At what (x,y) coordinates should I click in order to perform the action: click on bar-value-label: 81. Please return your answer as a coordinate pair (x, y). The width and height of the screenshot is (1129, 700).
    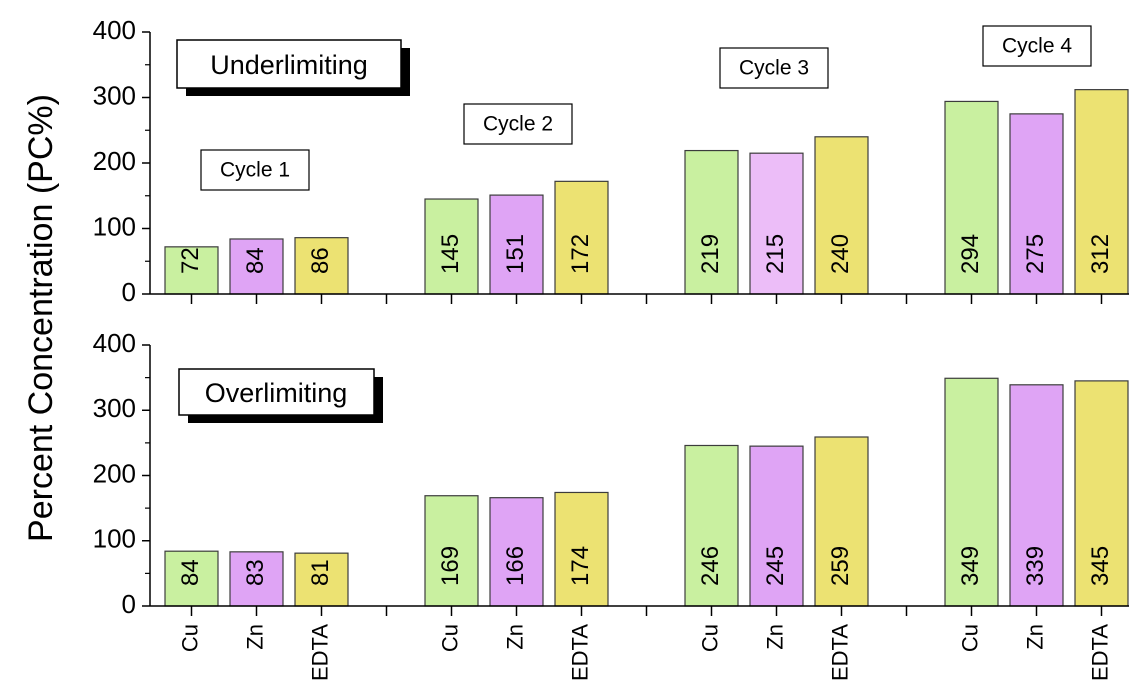
    Looking at the image, I should click on (320, 572).